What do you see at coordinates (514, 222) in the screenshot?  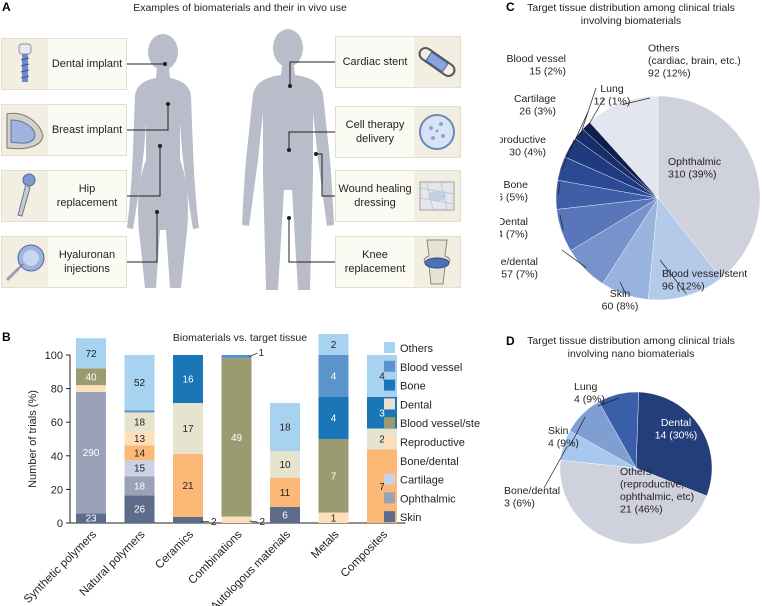 I see `pie-slice-name: Dental` at bounding box center [514, 222].